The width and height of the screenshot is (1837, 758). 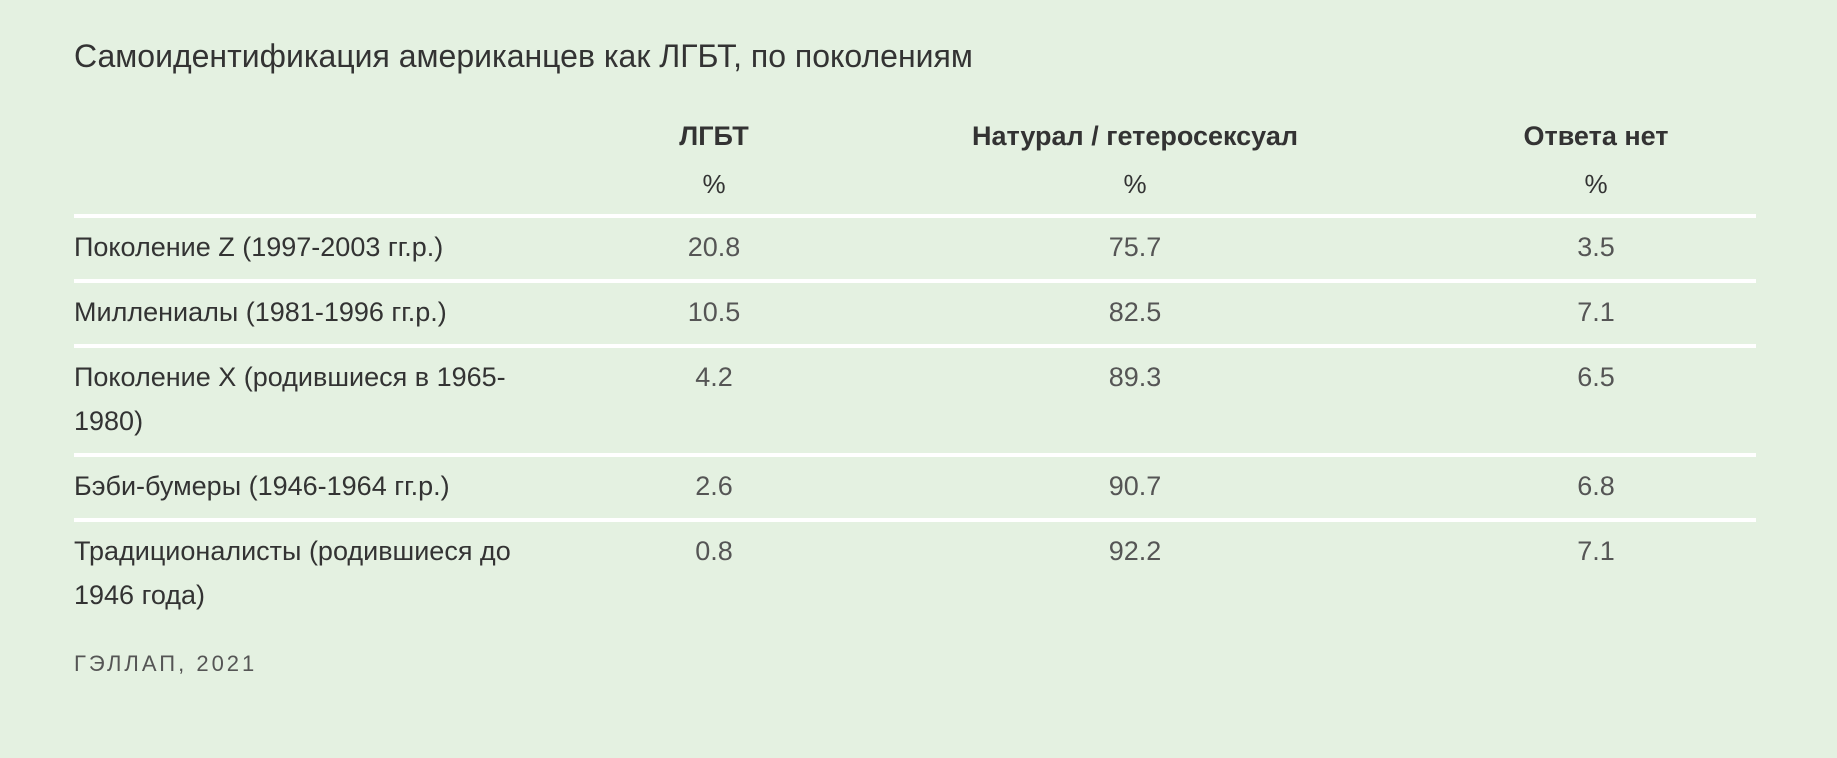 I want to click on row-label: Миллениалы (1981-1996 гг.р.), so click(x=334, y=314).